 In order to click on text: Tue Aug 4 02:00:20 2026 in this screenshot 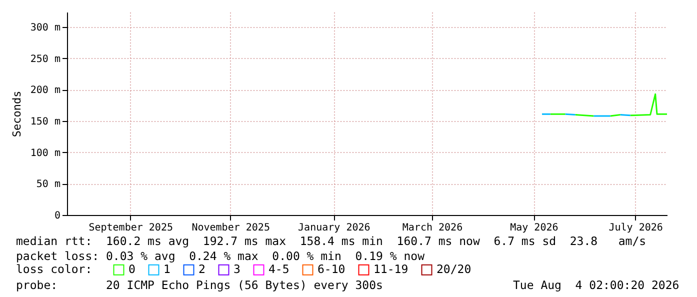, I will do `click(596, 285)`.